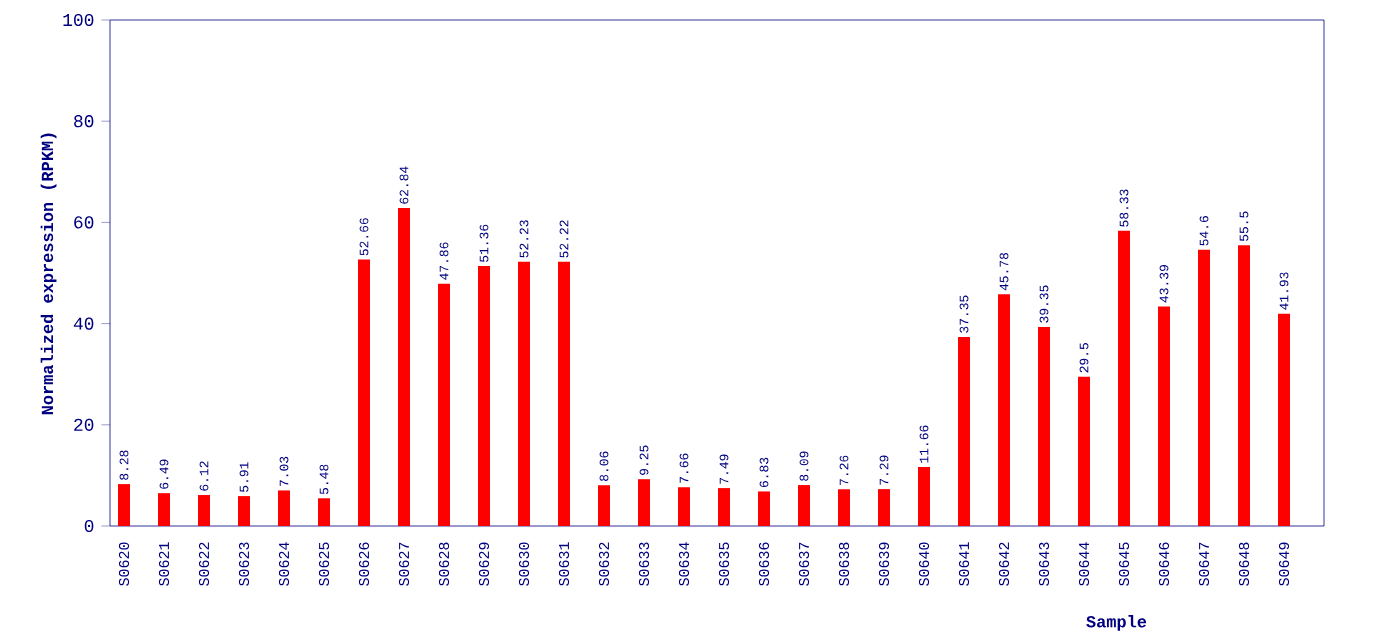 The image size is (1380, 640). I want to click on y-tick-label: 20, so click(84, 424).